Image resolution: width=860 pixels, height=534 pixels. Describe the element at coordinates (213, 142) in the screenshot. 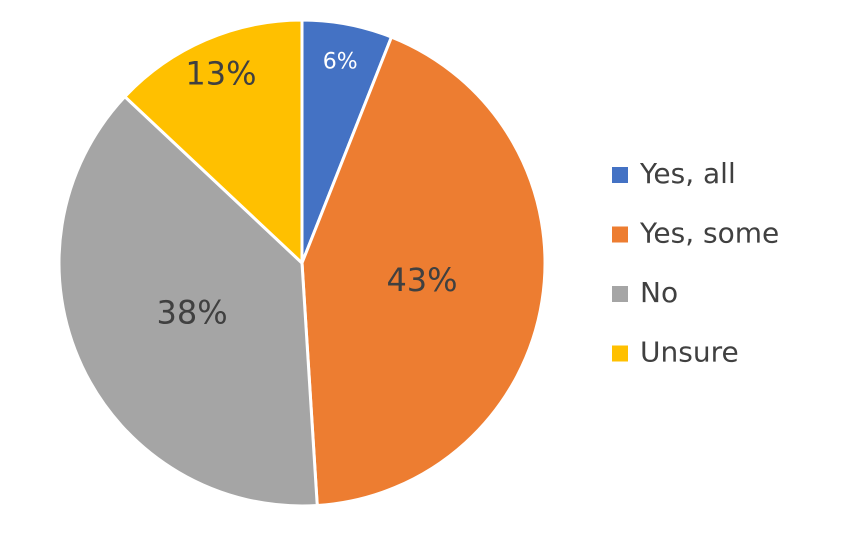

I see `pie-slice` at that location.